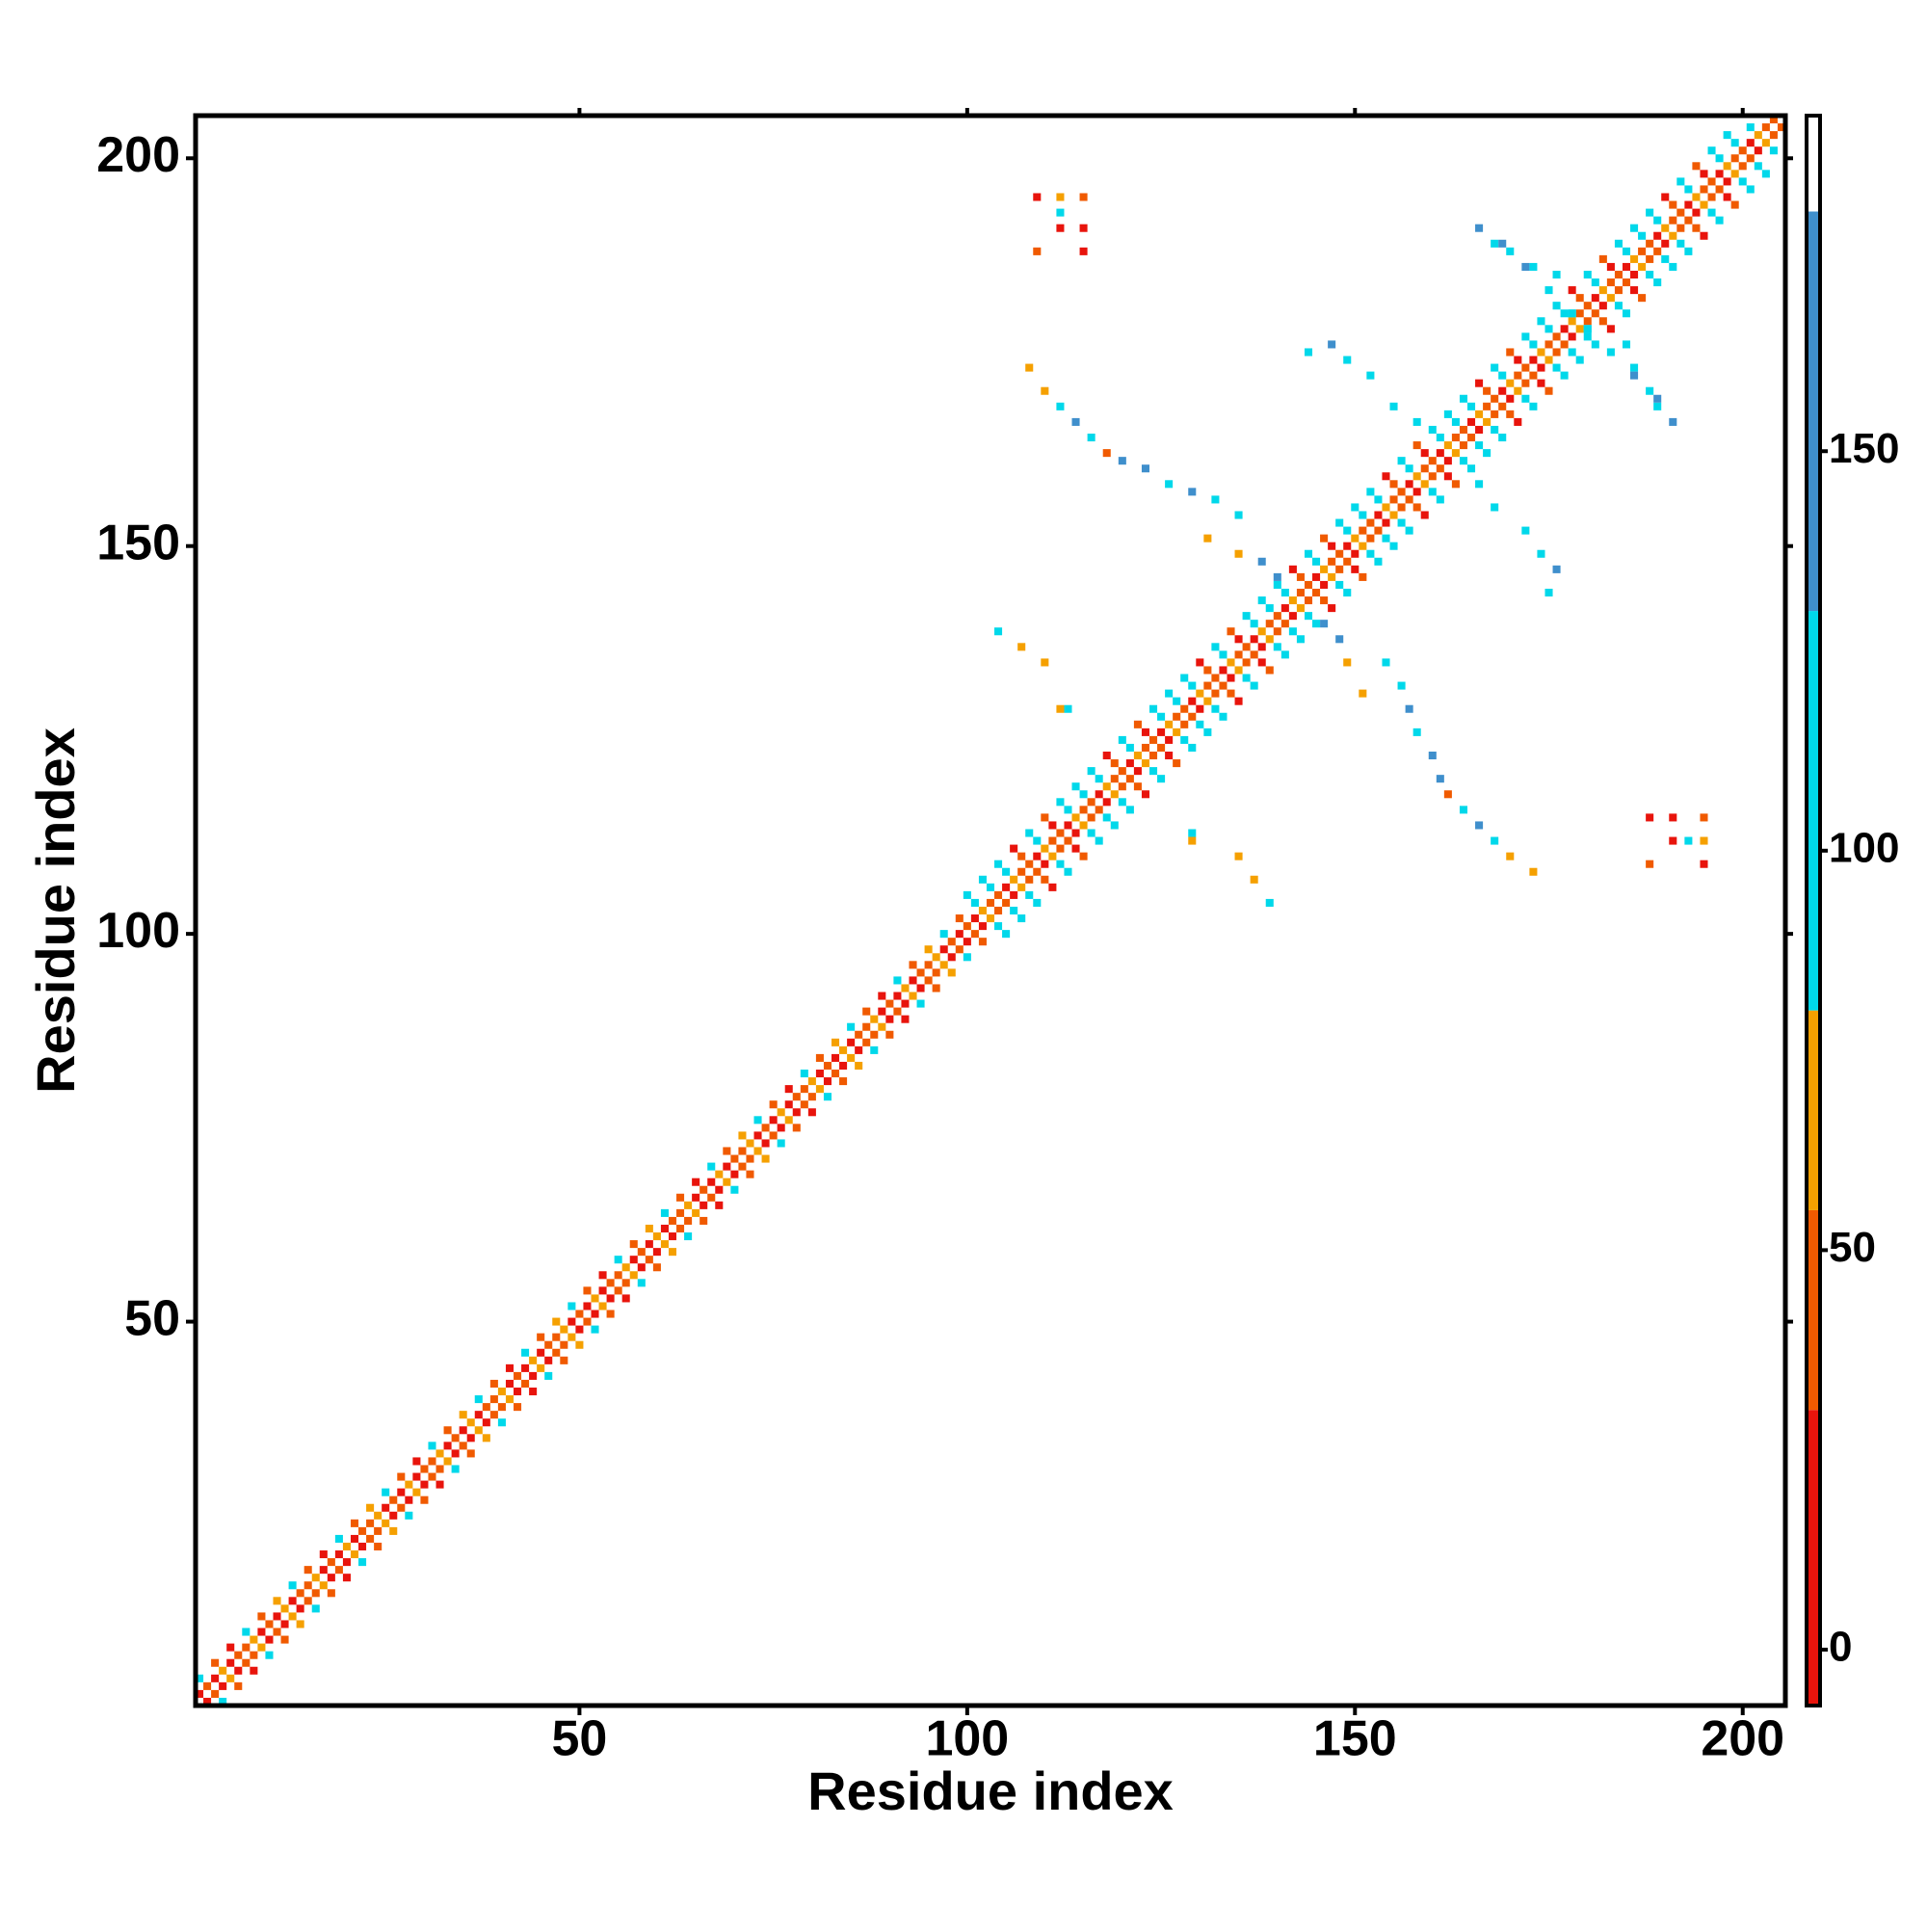  What do you see at coordinates (1814, 1558) in the screenshot?
I see `colorbar-band` at bounding box center [1814, 1558].